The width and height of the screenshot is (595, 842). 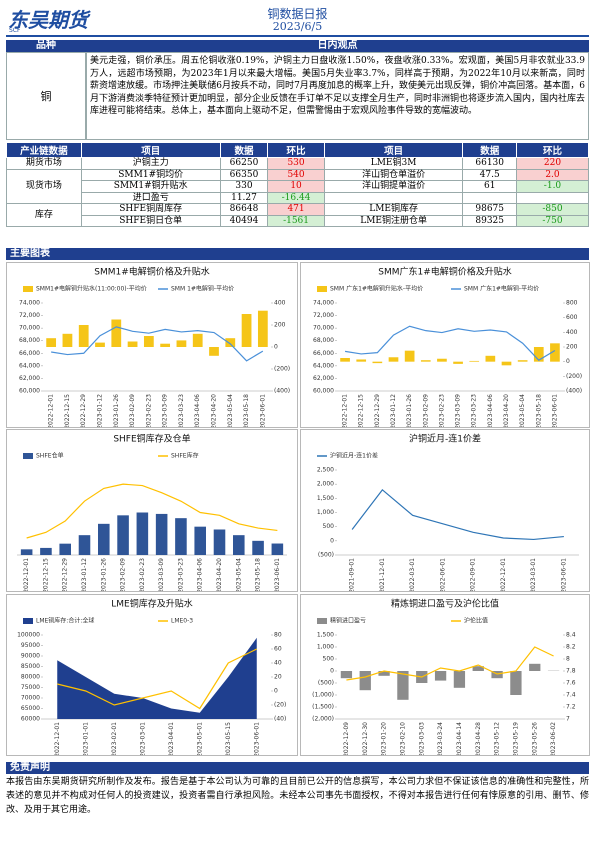 What do you see at coordinates (246, 411) in the screenshot?
I see `x-tick-label: 2023-05-18` at bounding box center [246, 411].